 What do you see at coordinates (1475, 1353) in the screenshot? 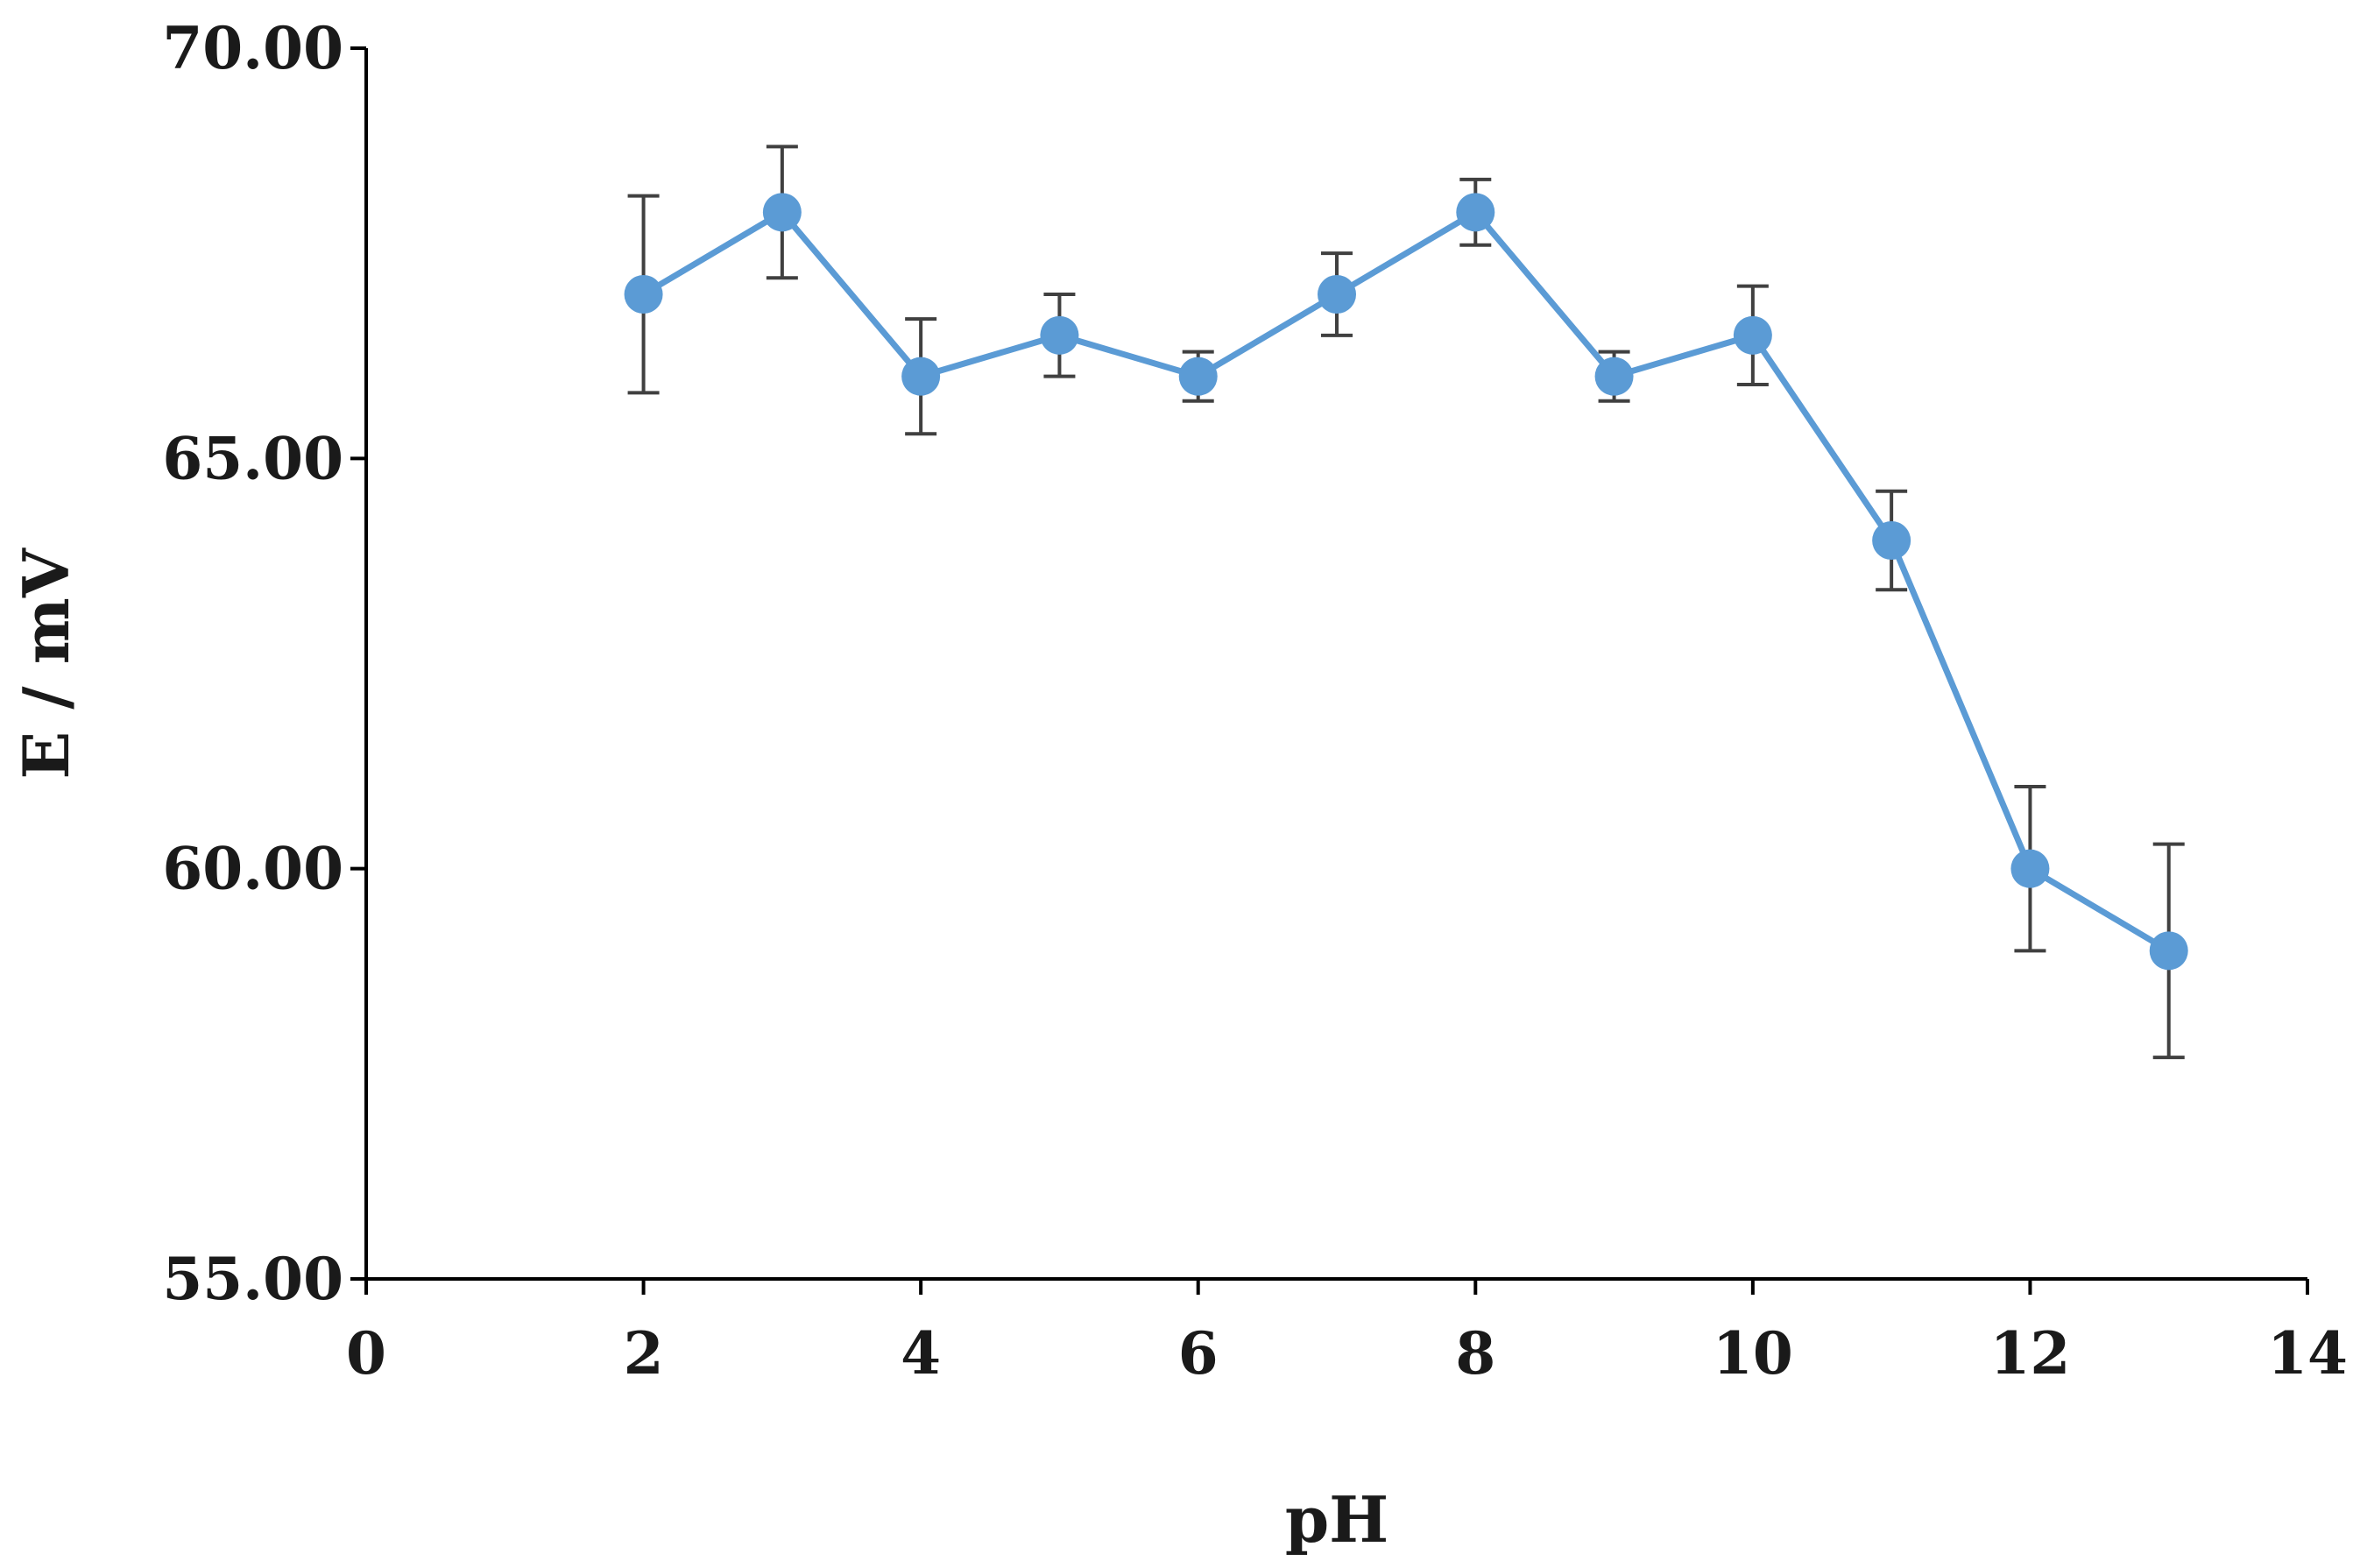
I see `x-tick-label: 8` at bounding box center [1475, 1353].